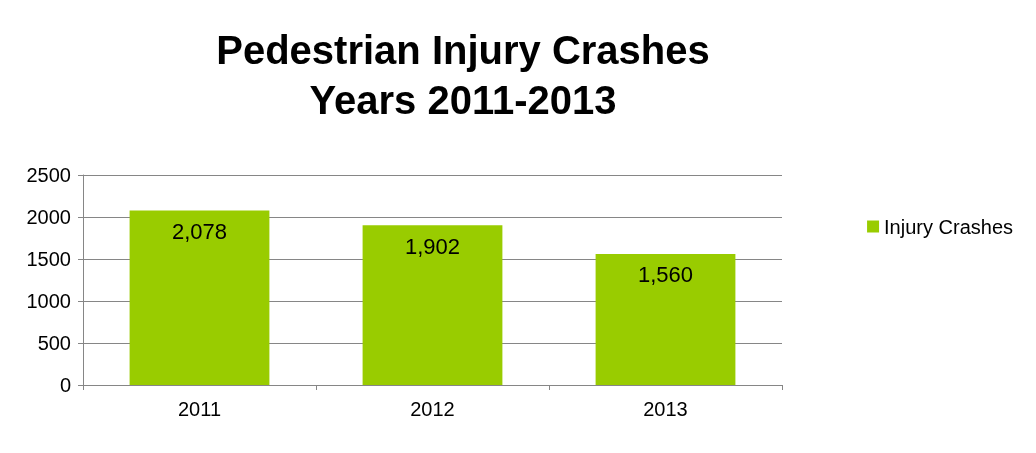  What do you see at coordinates (48, 259) in the screenshot?
I see `y-tick-label: 1500` at bounding box center [48, 259].